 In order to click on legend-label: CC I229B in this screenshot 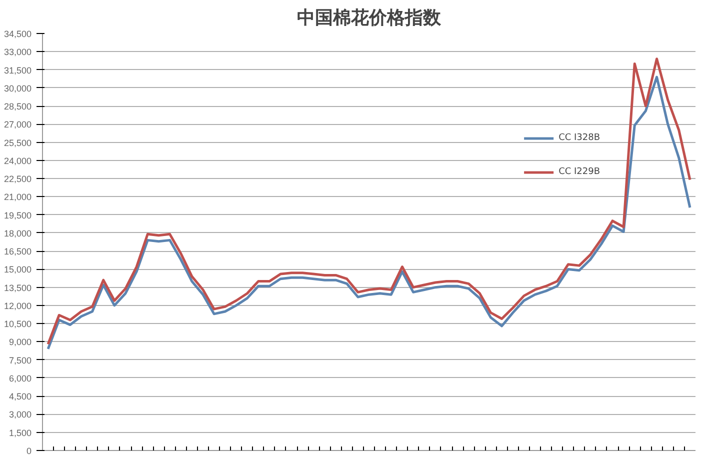, I will do `click(579, 172)`.